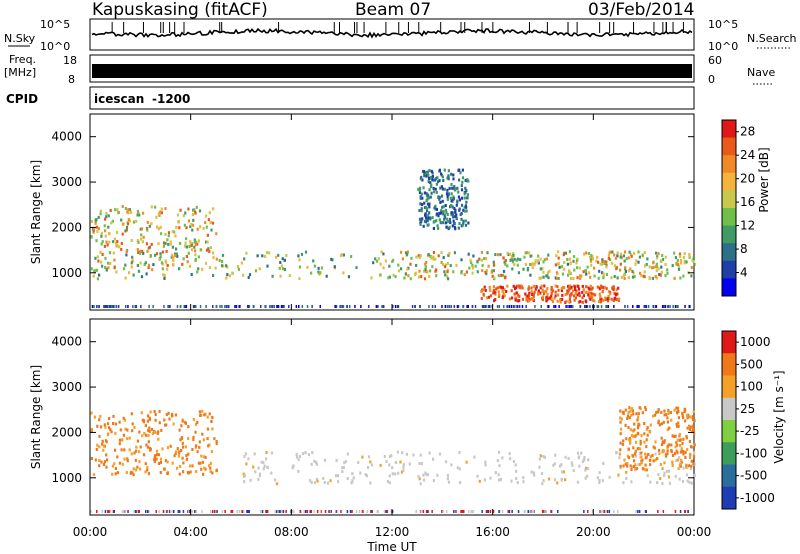 This screenshot has height=554, width=800. Describe the element at coordinates (761, 72) in the screenshot. I see `nave-label: Nave` at that location.